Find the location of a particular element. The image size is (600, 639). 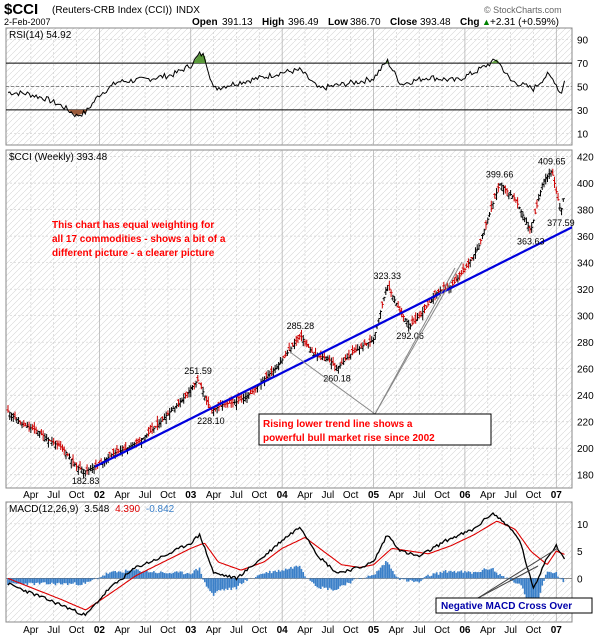

note-line-1: This chart has equal weighting for is located at coordinates (133, 225).